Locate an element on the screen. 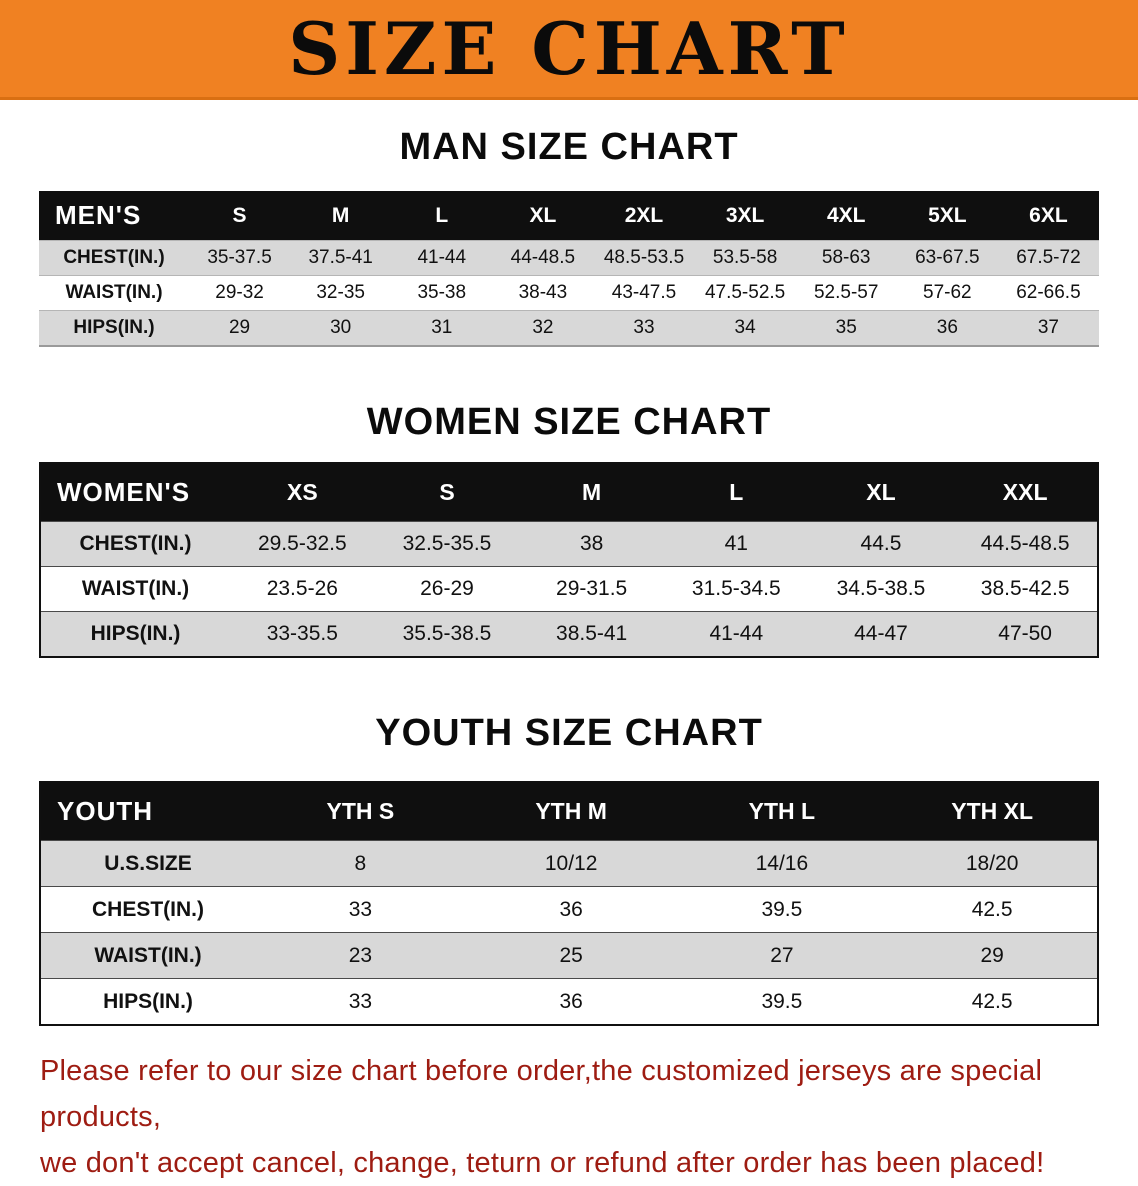 Image resolution: width=1138 pixels, height=1186 pixels. size-value-cell: 47-50 is located at coordinates (1025, 633).